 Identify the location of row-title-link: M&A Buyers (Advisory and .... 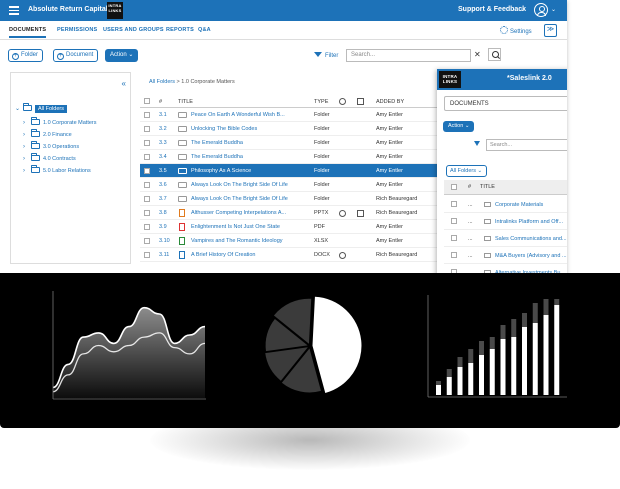
(531, 256).